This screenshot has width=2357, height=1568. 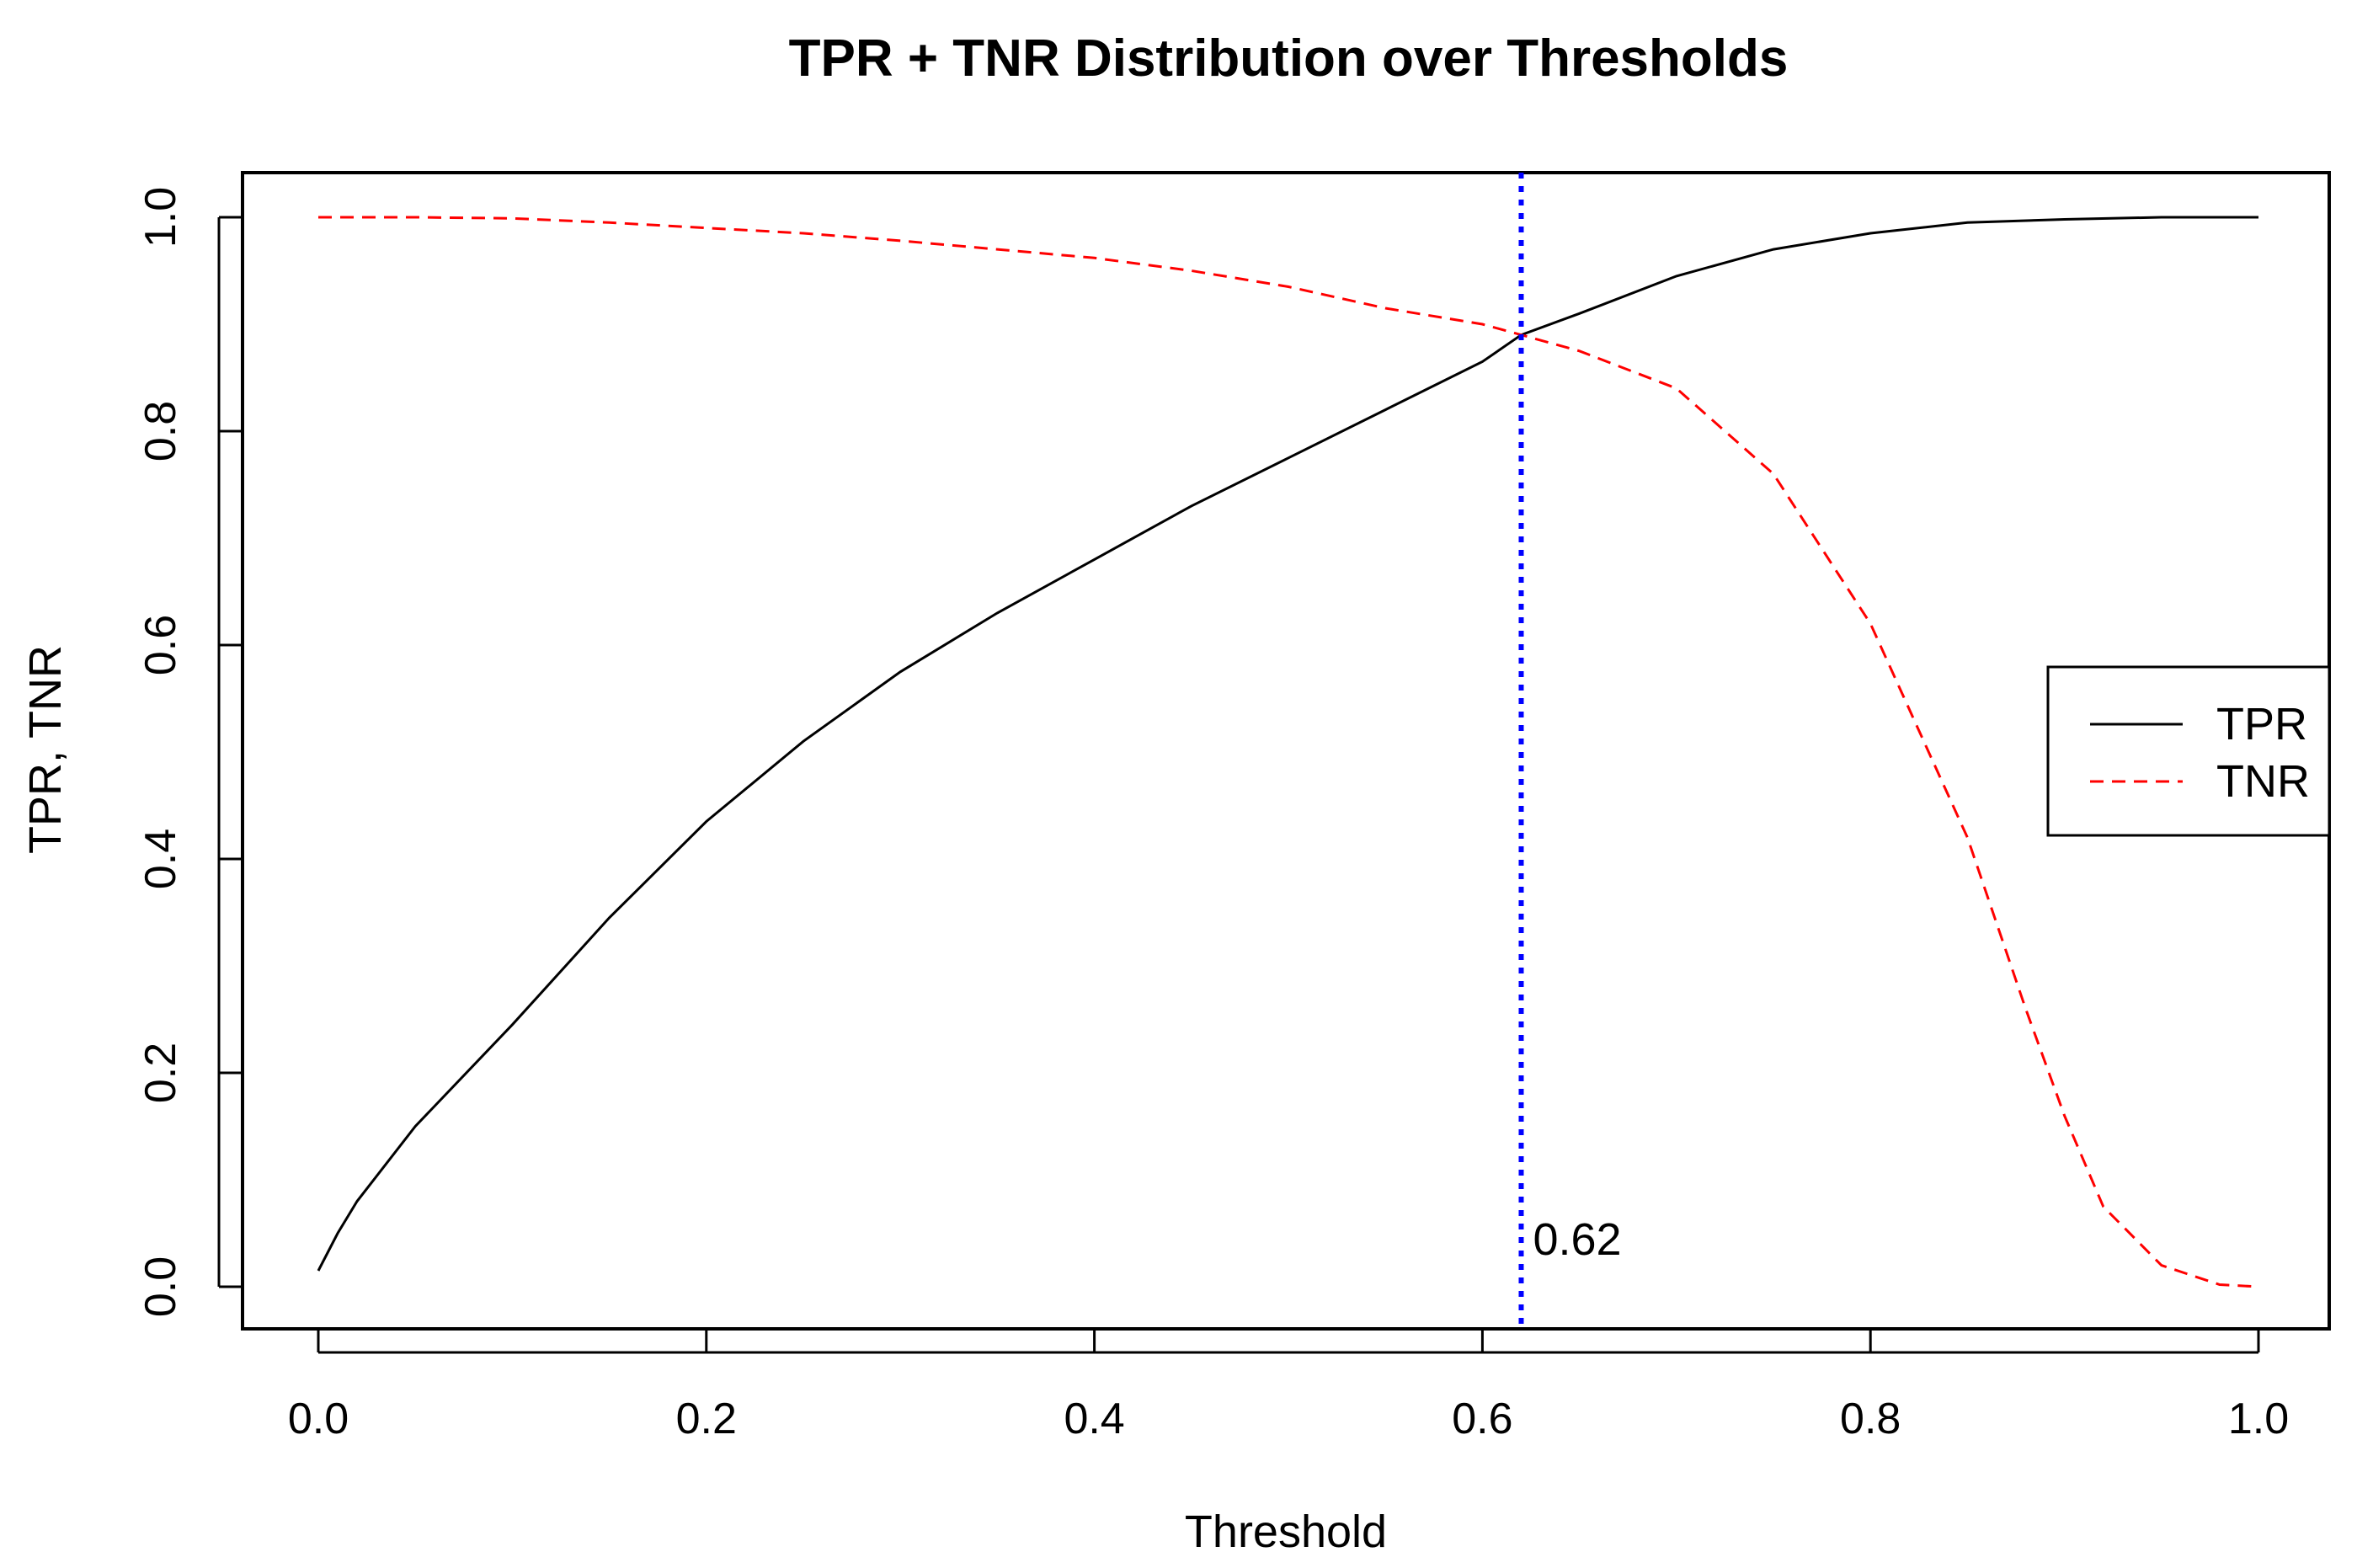 What do you see at coordinates (1482, 1419) in the screenshot?
I see `x-tick-label: 0.6` at bounding box center [1482, 1419].